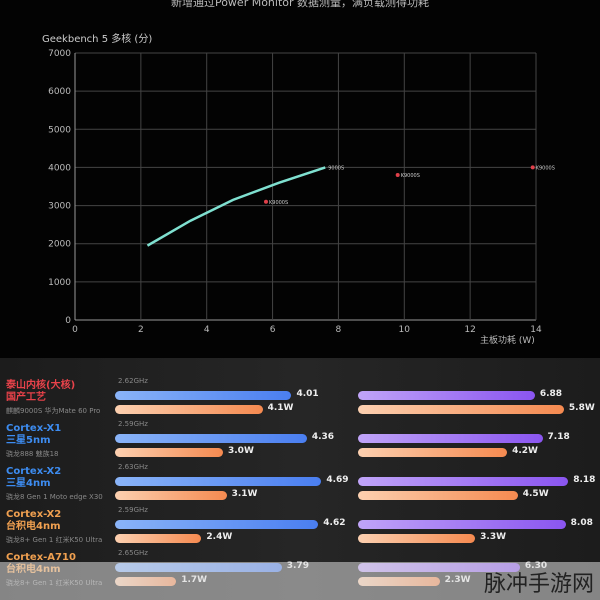 Image resolution: width=600 pixels, height=600 pixels. I want to click on multi-power-value: 4.5W, so click(535, 494).